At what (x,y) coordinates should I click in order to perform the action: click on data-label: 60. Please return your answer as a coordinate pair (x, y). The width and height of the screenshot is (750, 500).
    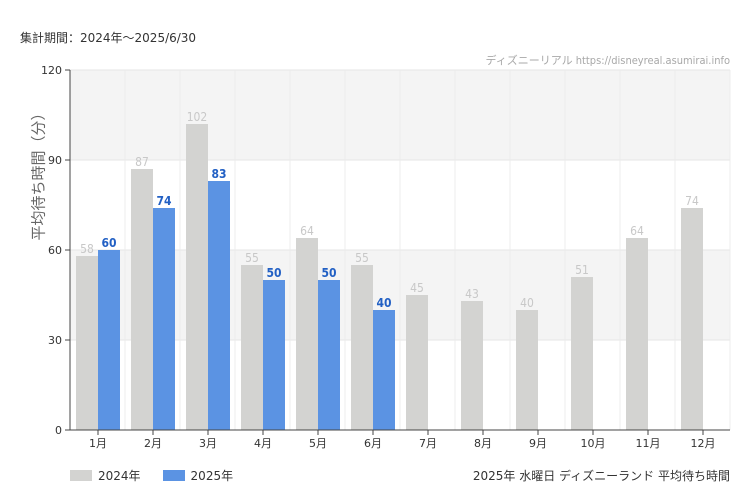
    Looking at the image, I should click on (108, 243).